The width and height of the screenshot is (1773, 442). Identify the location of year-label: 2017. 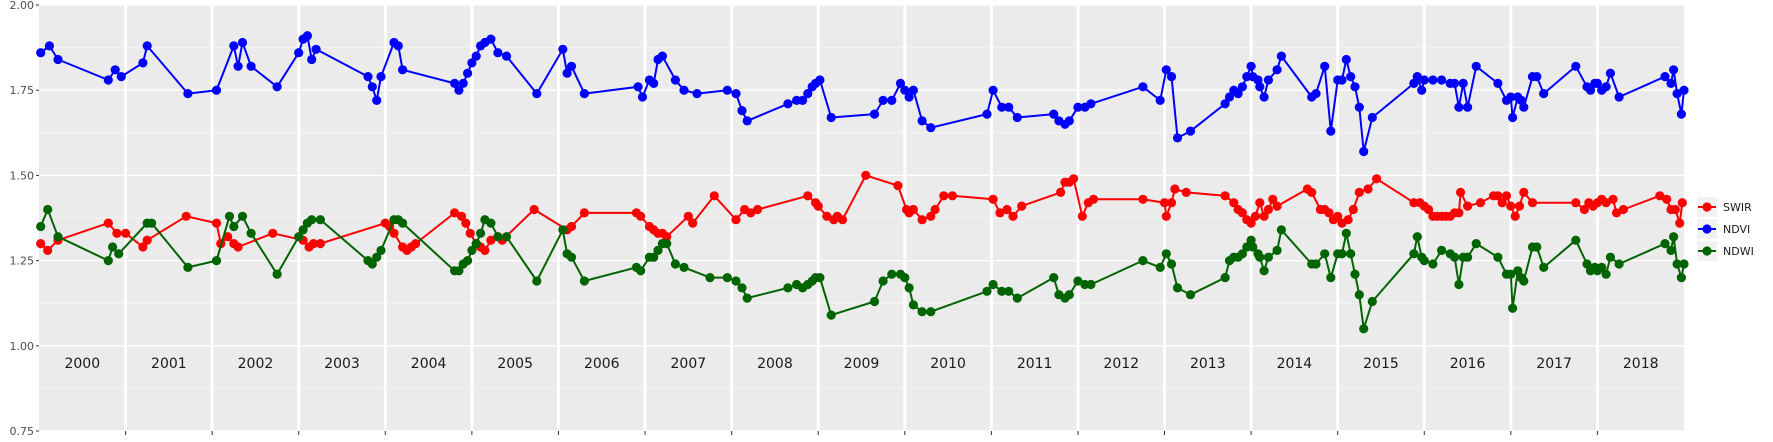
(1554, 364).